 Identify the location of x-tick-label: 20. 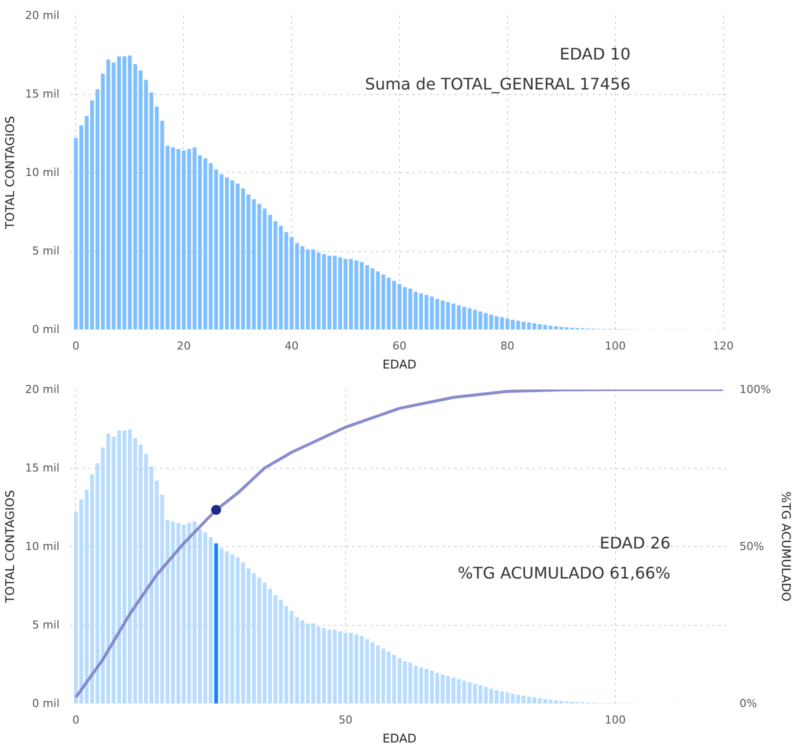
(183, 346).